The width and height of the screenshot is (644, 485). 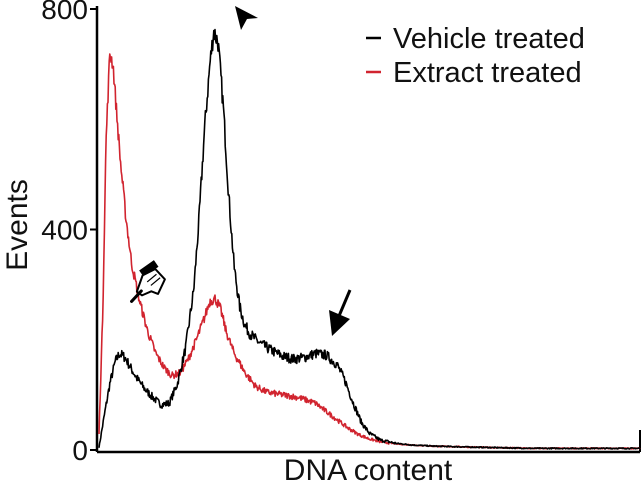 What do you see at coordinates (487, 73) in the screenshot?
I see `legend-label-extract: Extract treated` at bounding box center [487, 73].